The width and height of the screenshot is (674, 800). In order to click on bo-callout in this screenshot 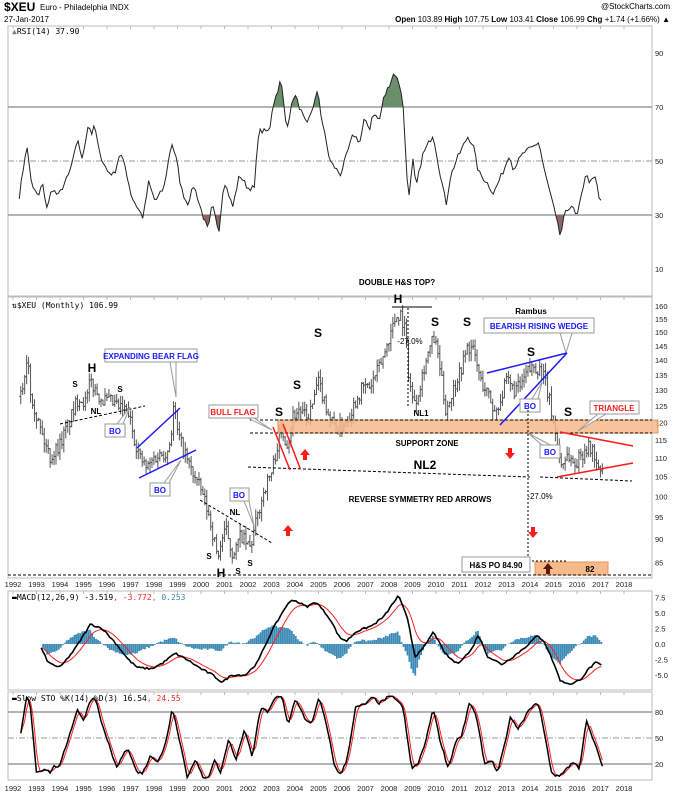, I will do `click(115, 430)`.